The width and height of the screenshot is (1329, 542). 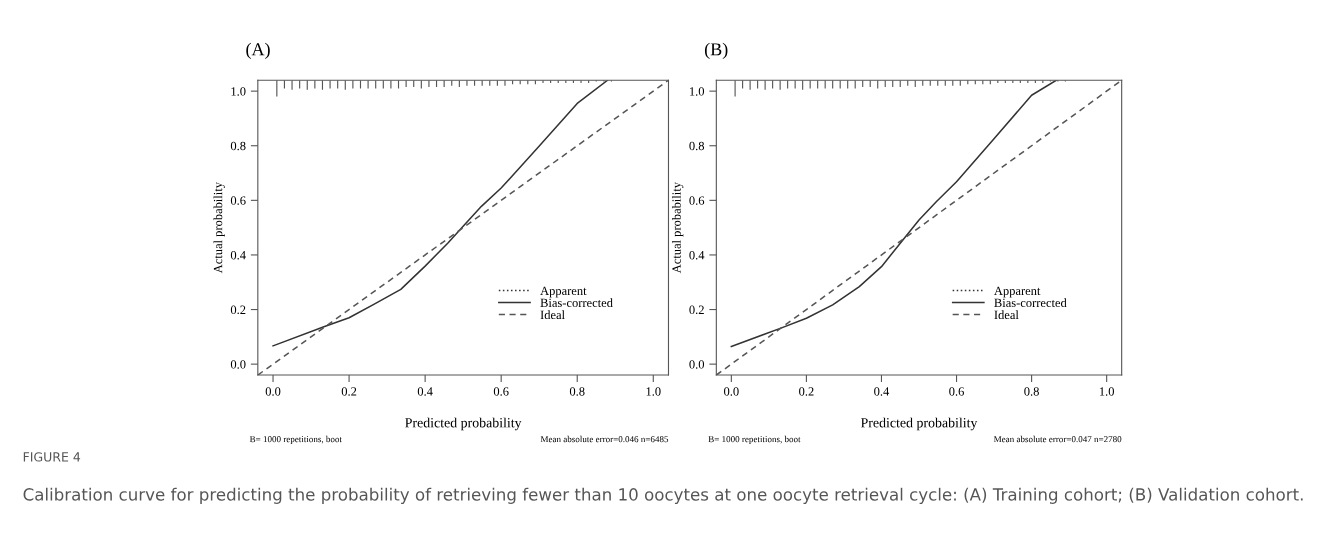 I want to click on text: Mean absolute error=0.046 n=6485, so click(x=604, y=439).